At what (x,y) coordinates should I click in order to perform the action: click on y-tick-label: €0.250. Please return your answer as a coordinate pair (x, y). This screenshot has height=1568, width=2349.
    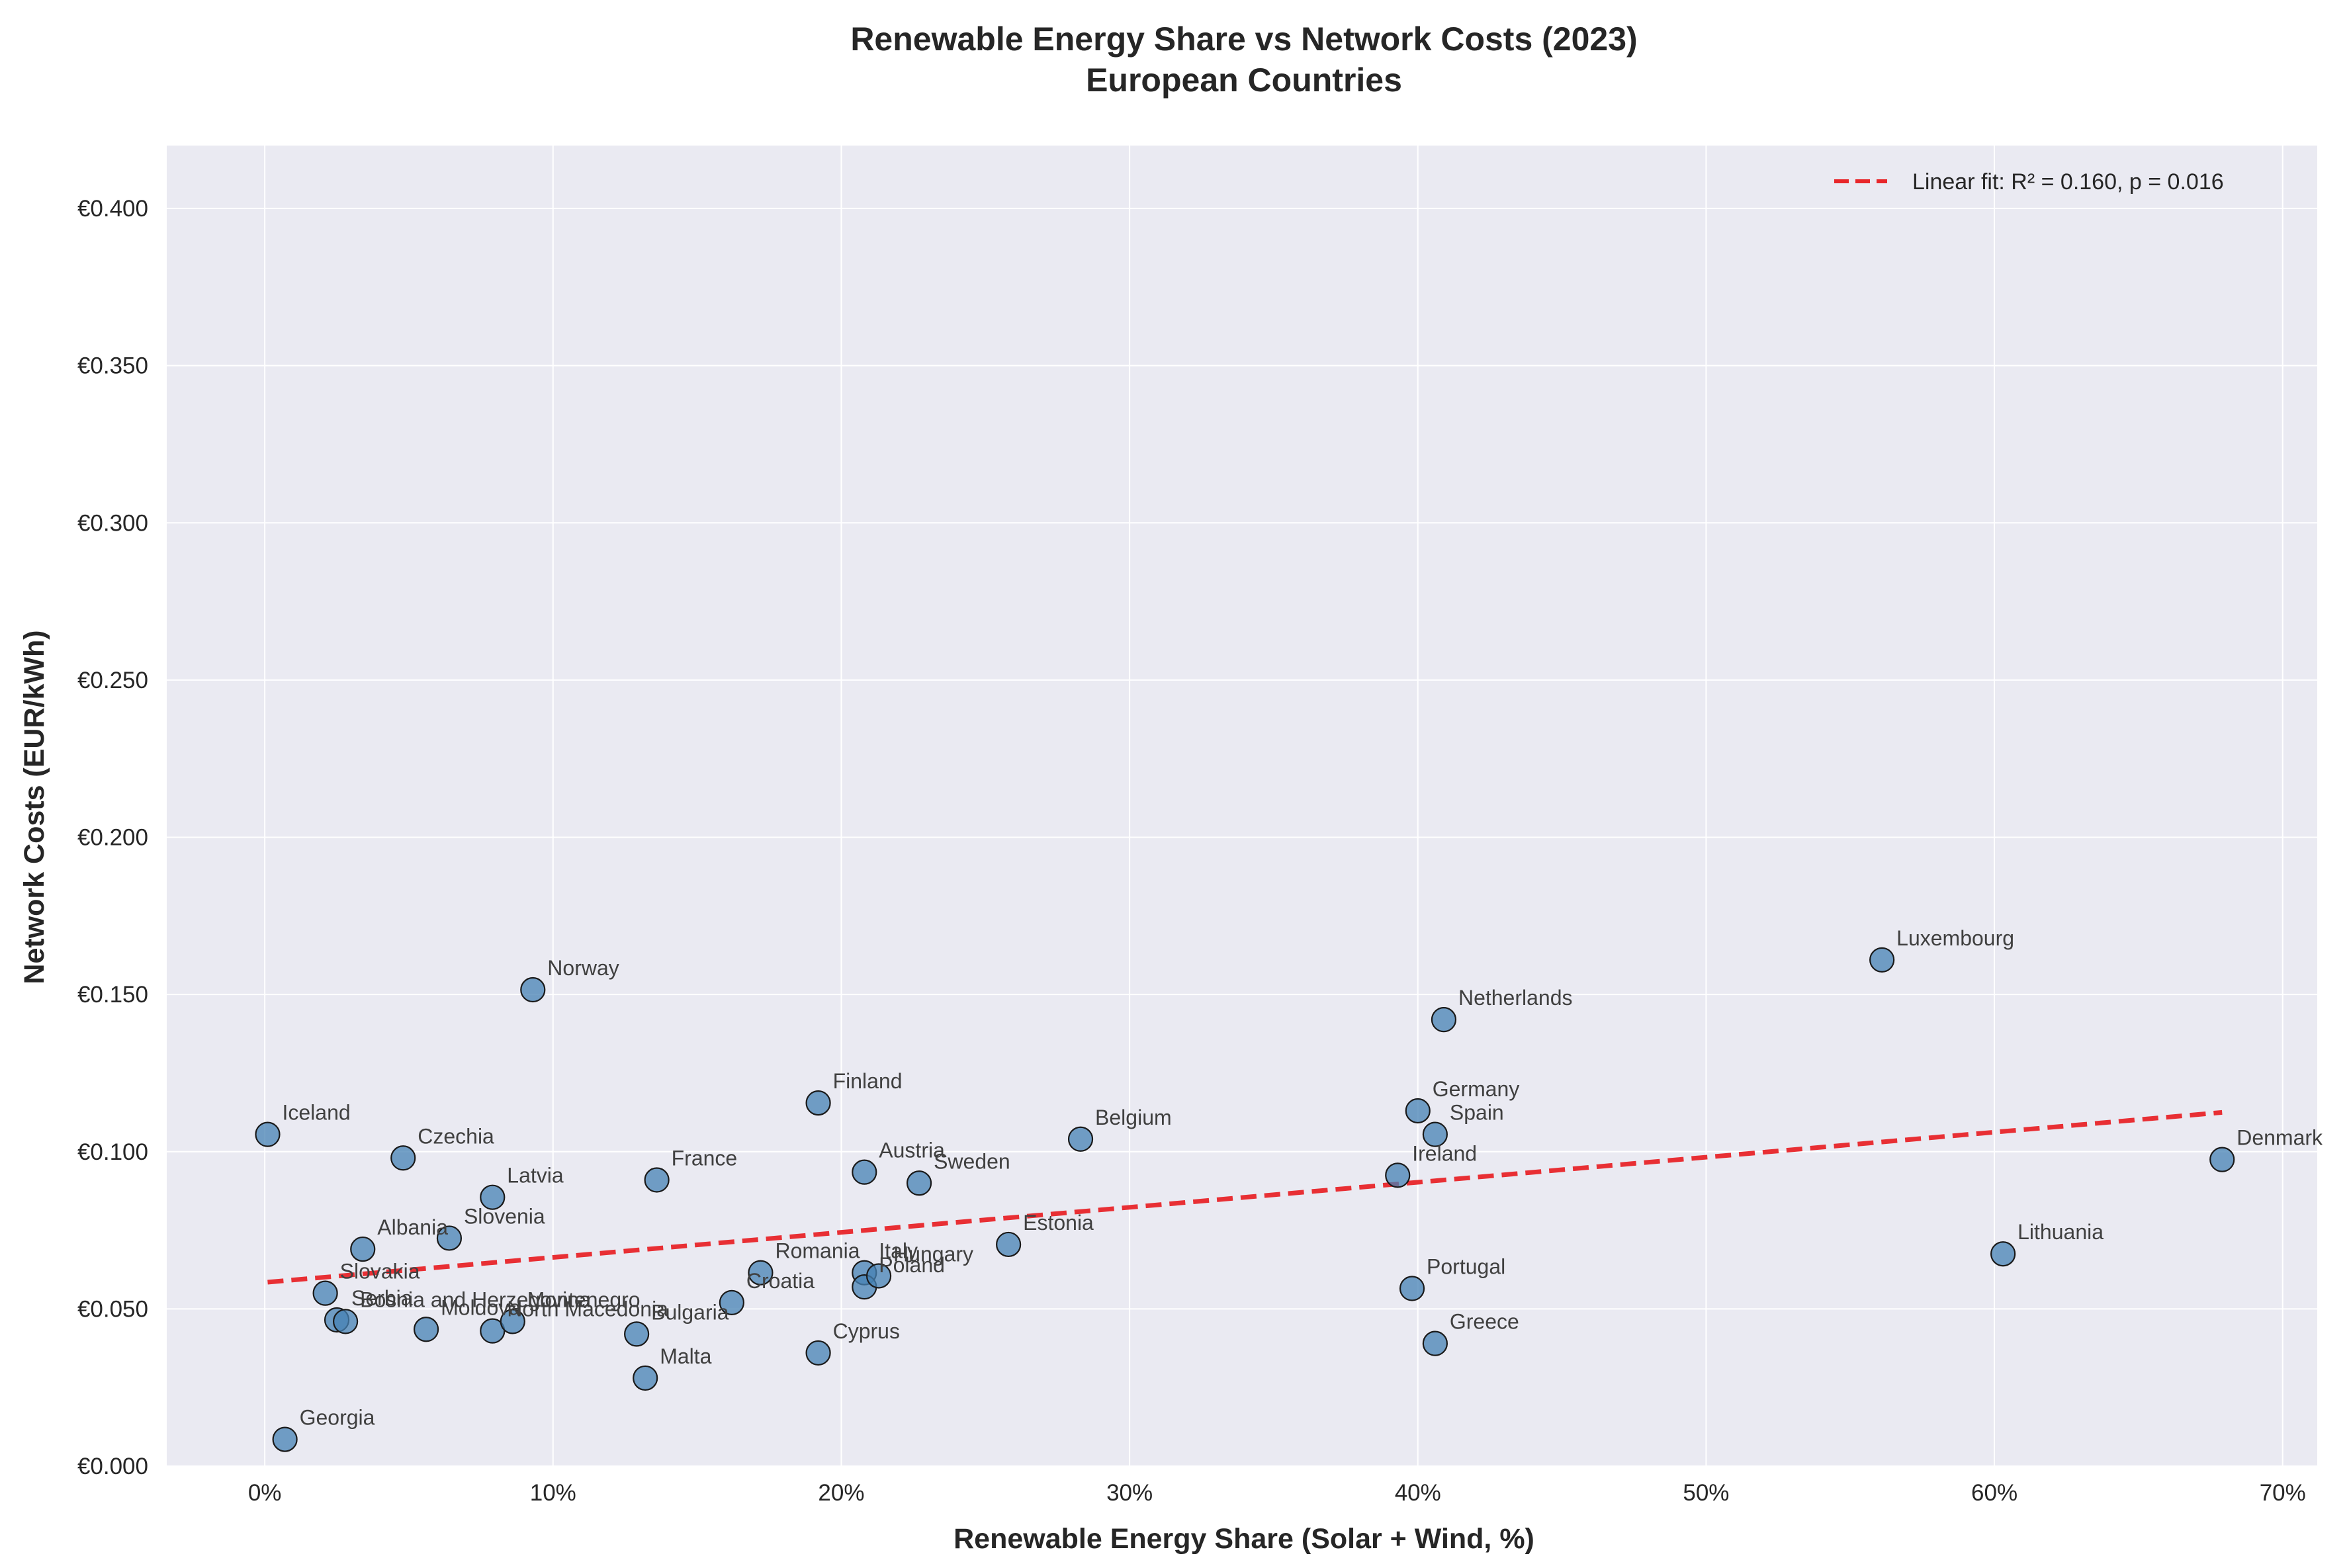
    Looking at the image, I should click on (112, 681).